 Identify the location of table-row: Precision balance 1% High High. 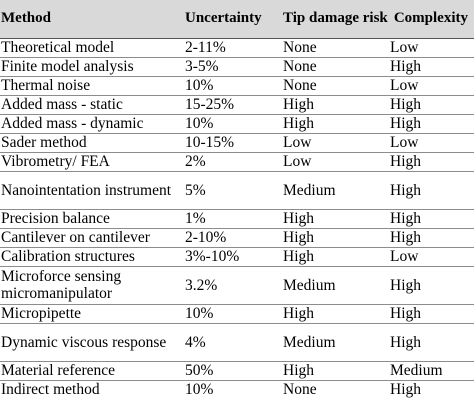
(237, 219).